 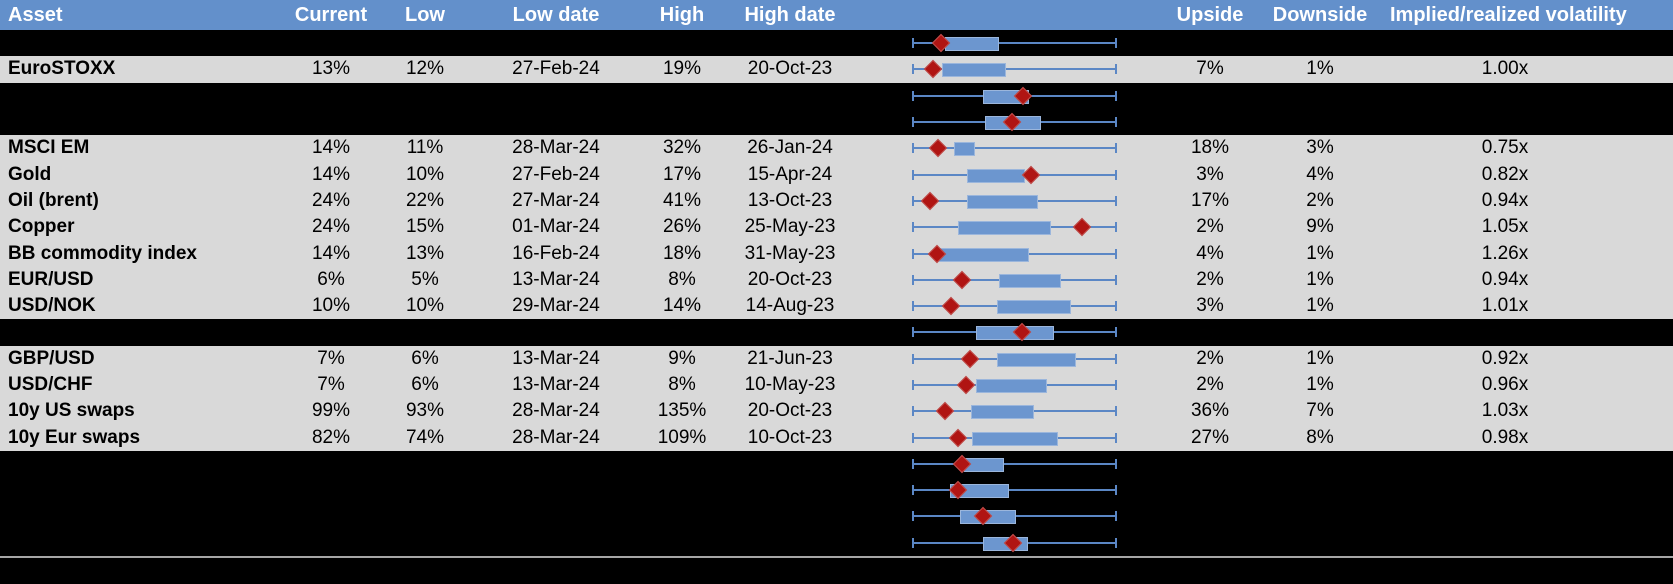 What do you see at coordinates (836, 570) in the screenshot?
I see `footer-bar` at bounding box center [836, 570].